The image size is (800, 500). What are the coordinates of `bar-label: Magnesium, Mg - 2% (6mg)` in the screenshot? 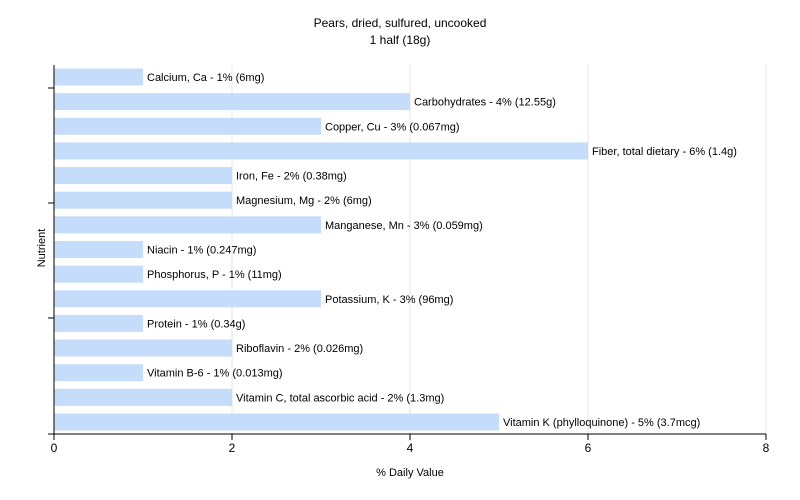 It's located at (304, 201).